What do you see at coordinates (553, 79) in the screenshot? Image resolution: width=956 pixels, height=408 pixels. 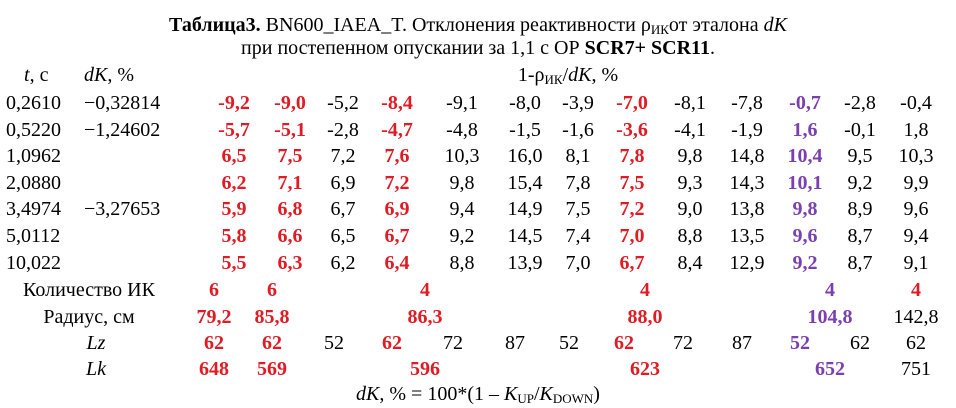 I see `header-rho-sub: ИК` at bounding box center [553, 79].